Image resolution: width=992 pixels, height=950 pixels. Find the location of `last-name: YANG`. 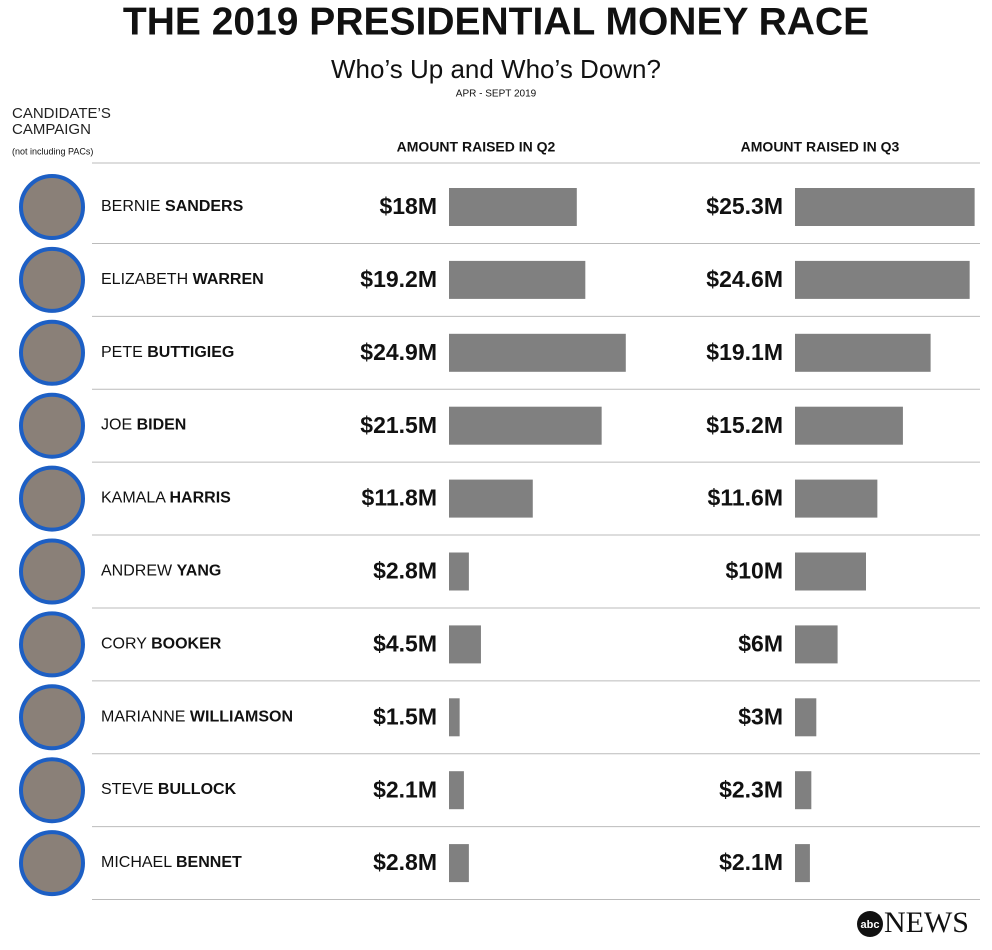

last-name: YANG is located at coordinates (199, 571).